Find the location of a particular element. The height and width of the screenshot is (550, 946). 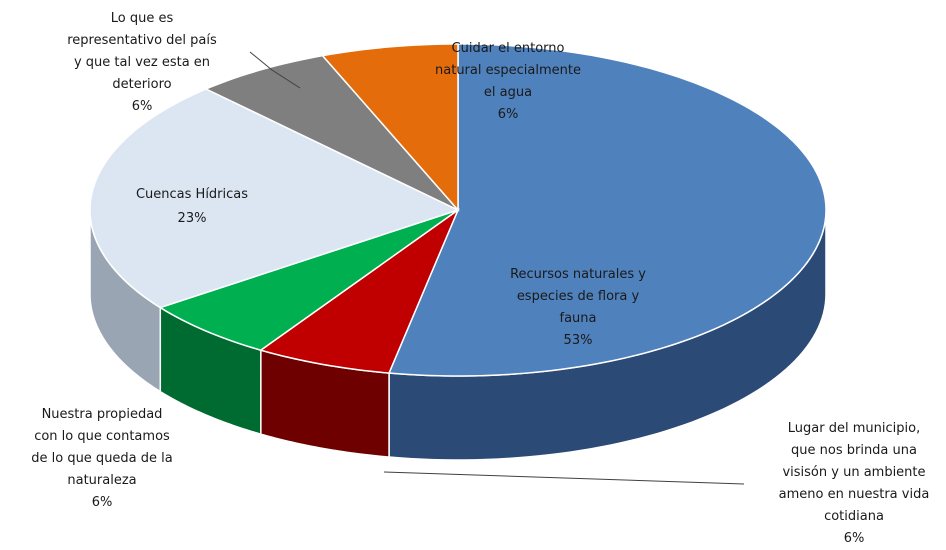

slice-label-1-line-2: visisón y un ambiente is located at coordinates (853, 472).